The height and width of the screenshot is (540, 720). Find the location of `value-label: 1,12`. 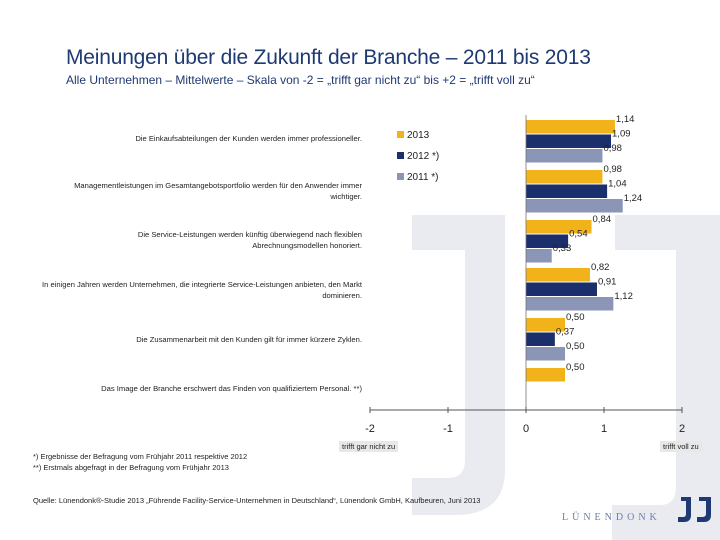

value-label: 1,12 is located at coordinates (623, 296).